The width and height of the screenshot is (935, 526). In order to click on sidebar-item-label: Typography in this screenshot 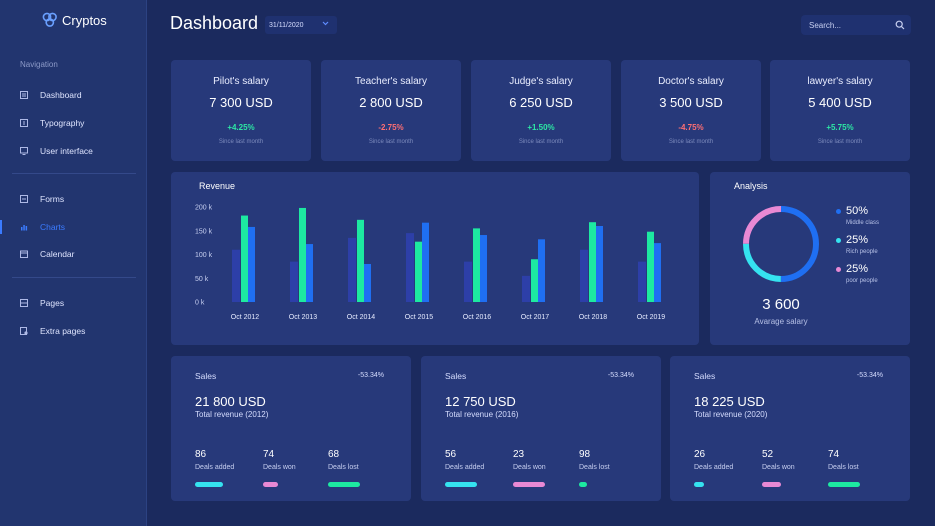, I will do `click(62, 123)`.